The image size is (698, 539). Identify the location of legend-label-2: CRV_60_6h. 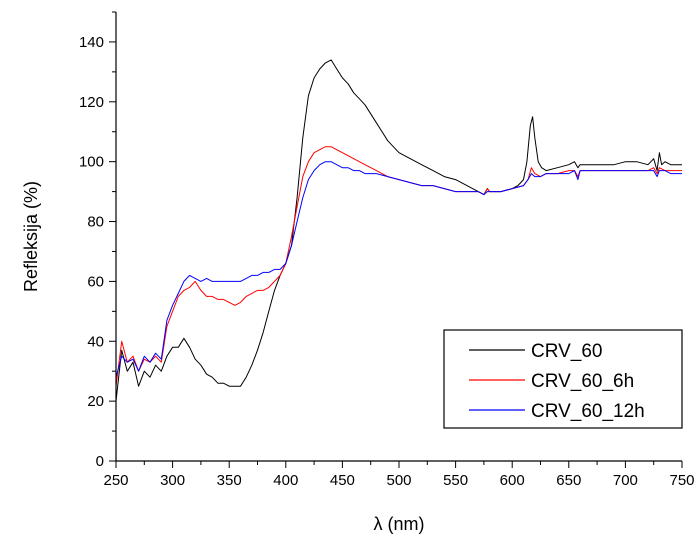
(582, 381).